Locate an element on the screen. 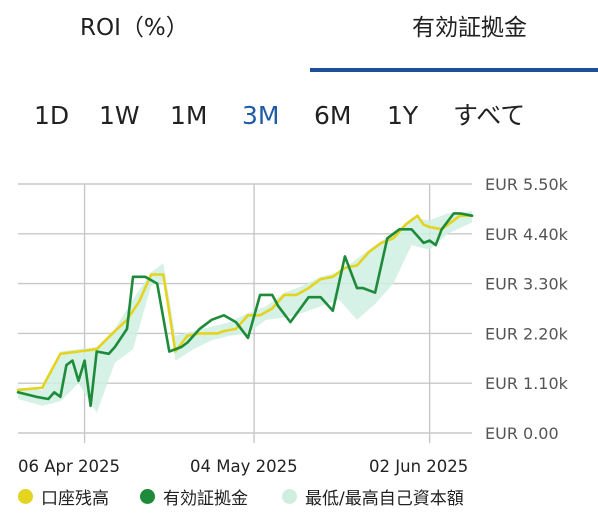 The image size is (598, 525). tab-bar: ROI（%） 有効証拠金 is located at coordinates (299, 37).